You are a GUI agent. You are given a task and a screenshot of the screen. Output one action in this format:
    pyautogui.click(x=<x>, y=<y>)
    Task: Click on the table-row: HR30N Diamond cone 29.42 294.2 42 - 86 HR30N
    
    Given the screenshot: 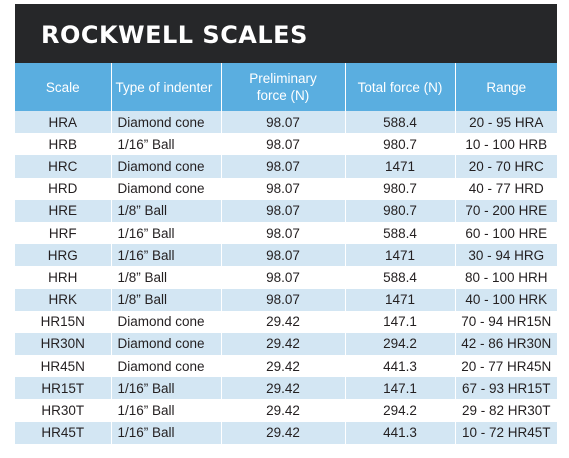 What is the action you would take?
    pyautogui.click(x=286, y=344)
    